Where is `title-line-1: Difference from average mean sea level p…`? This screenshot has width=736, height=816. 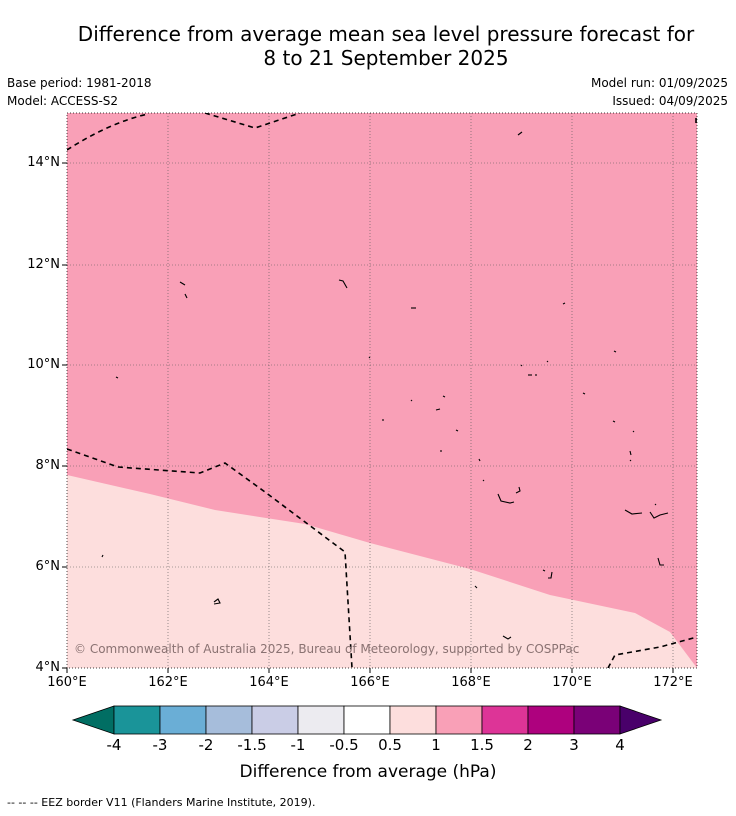
title-line-1: Difference from average mean sea level p… is located at coordinates (386, 34).